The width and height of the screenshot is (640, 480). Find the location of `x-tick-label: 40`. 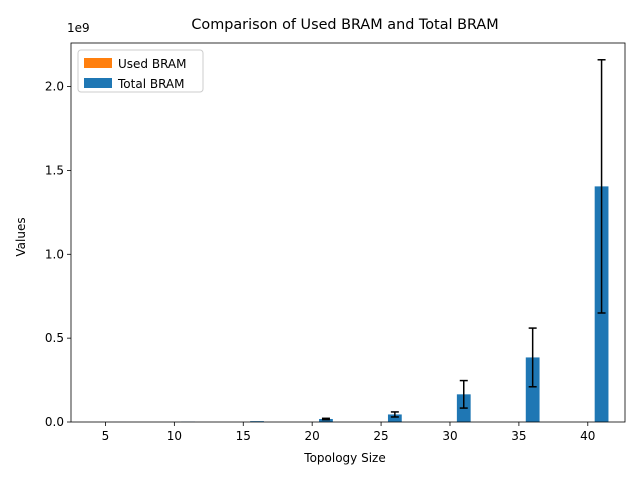

x-tick-label: 40 is located at coordinates (587, 436).